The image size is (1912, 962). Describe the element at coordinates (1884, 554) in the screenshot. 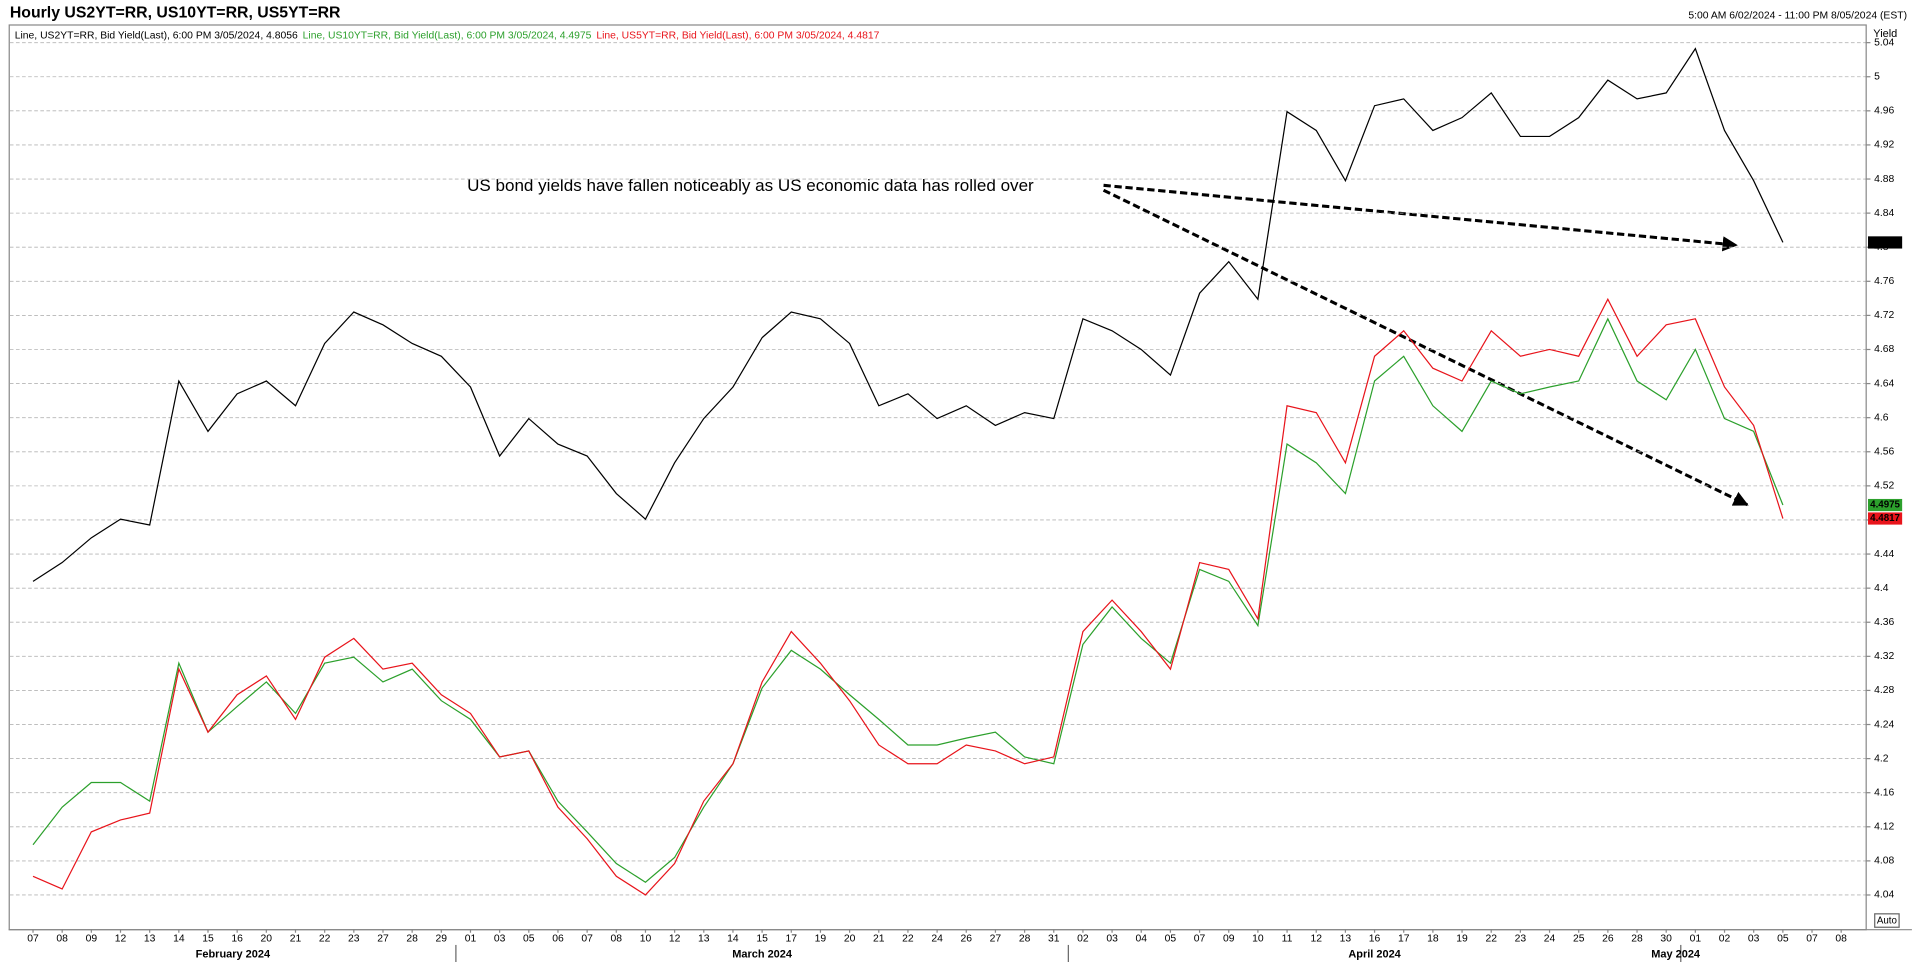

I see `y-tick-label: 4.44` at that location.